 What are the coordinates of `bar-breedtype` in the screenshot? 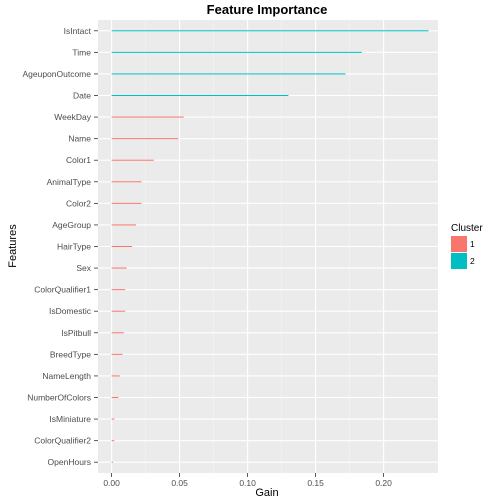 It's located at (117, 354).